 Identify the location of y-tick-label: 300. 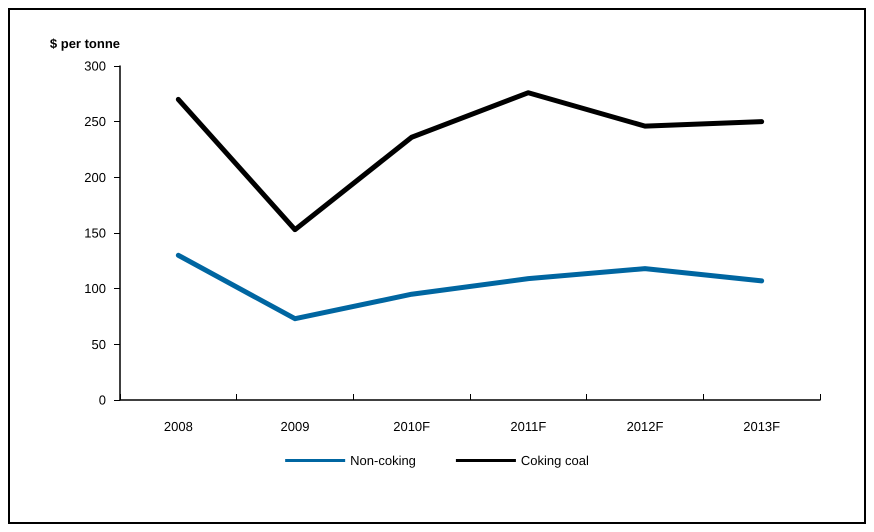
(95, 66).